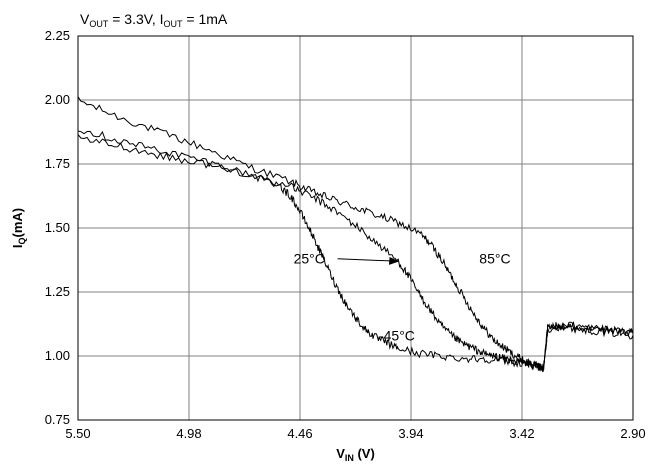 The width and height of the screenshot is (665, 465). I want to click on y-tick-label: 2.25, so click(57, 35).